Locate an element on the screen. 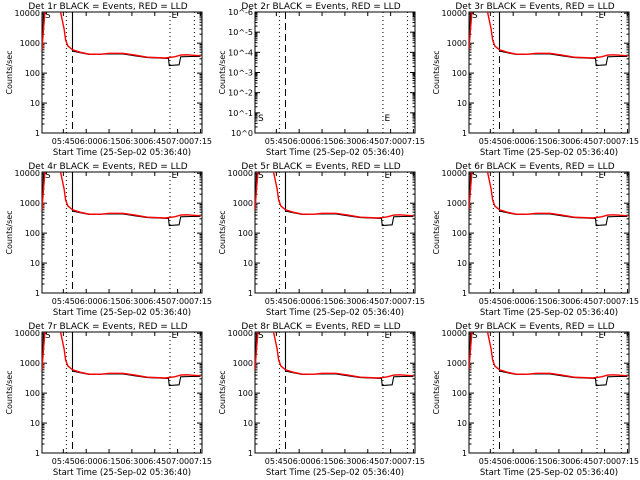 This screenshot has height=480, width=640. y-tick-label: 10^-4 is located at coordinates (240, 52).